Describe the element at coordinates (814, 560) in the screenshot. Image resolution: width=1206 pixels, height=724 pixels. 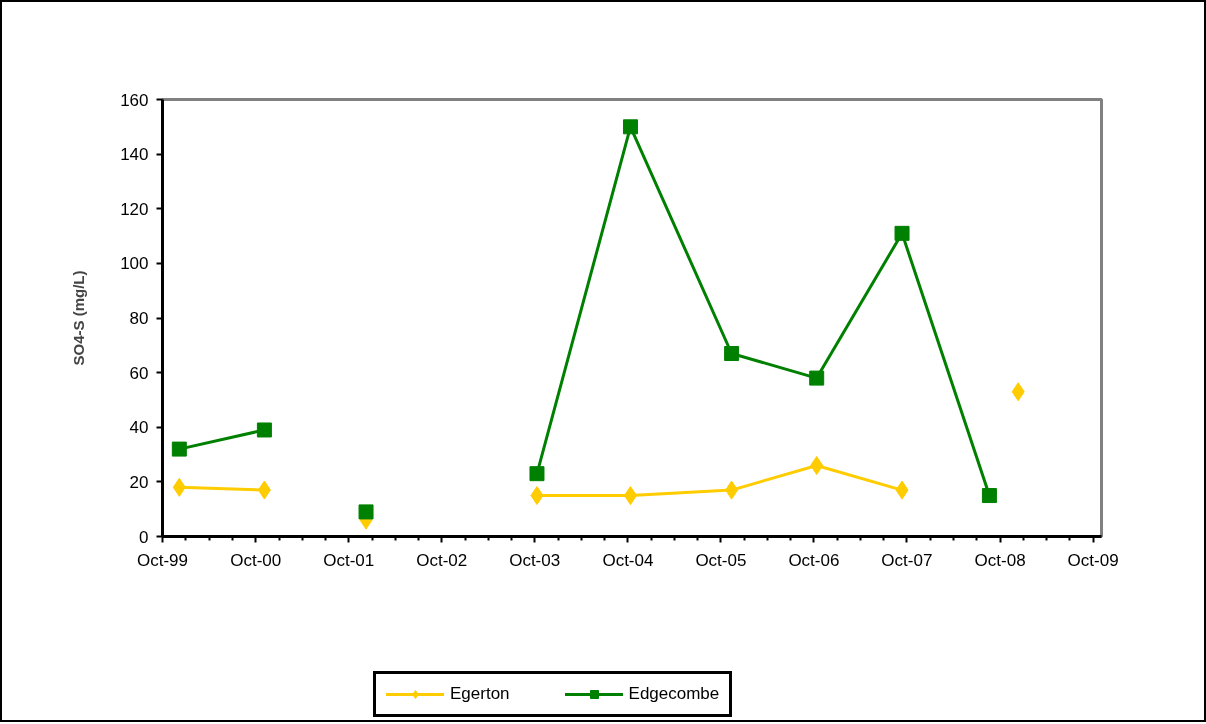
I see `x-tick-label: Oct-06` at that location.